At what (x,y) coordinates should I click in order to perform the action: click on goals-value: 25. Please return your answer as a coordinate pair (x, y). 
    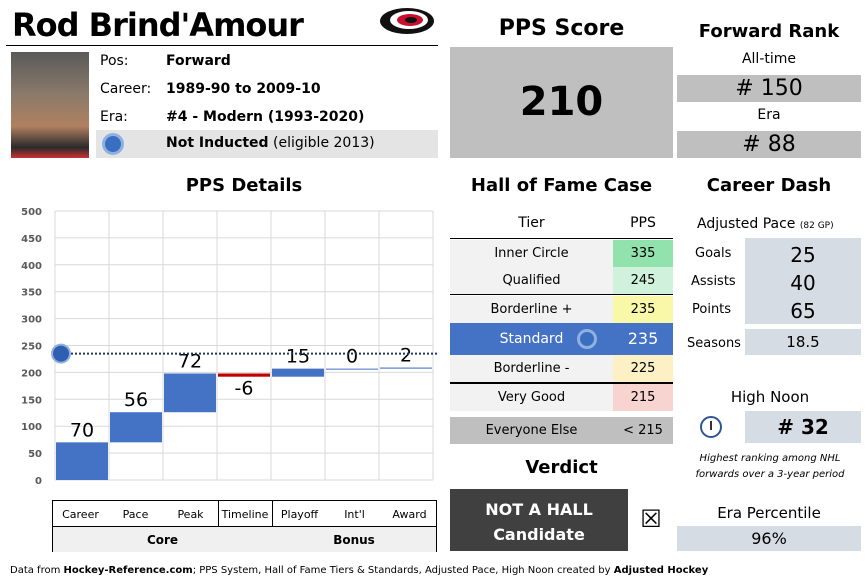
    Looking at the image, I should click on (803, 255).